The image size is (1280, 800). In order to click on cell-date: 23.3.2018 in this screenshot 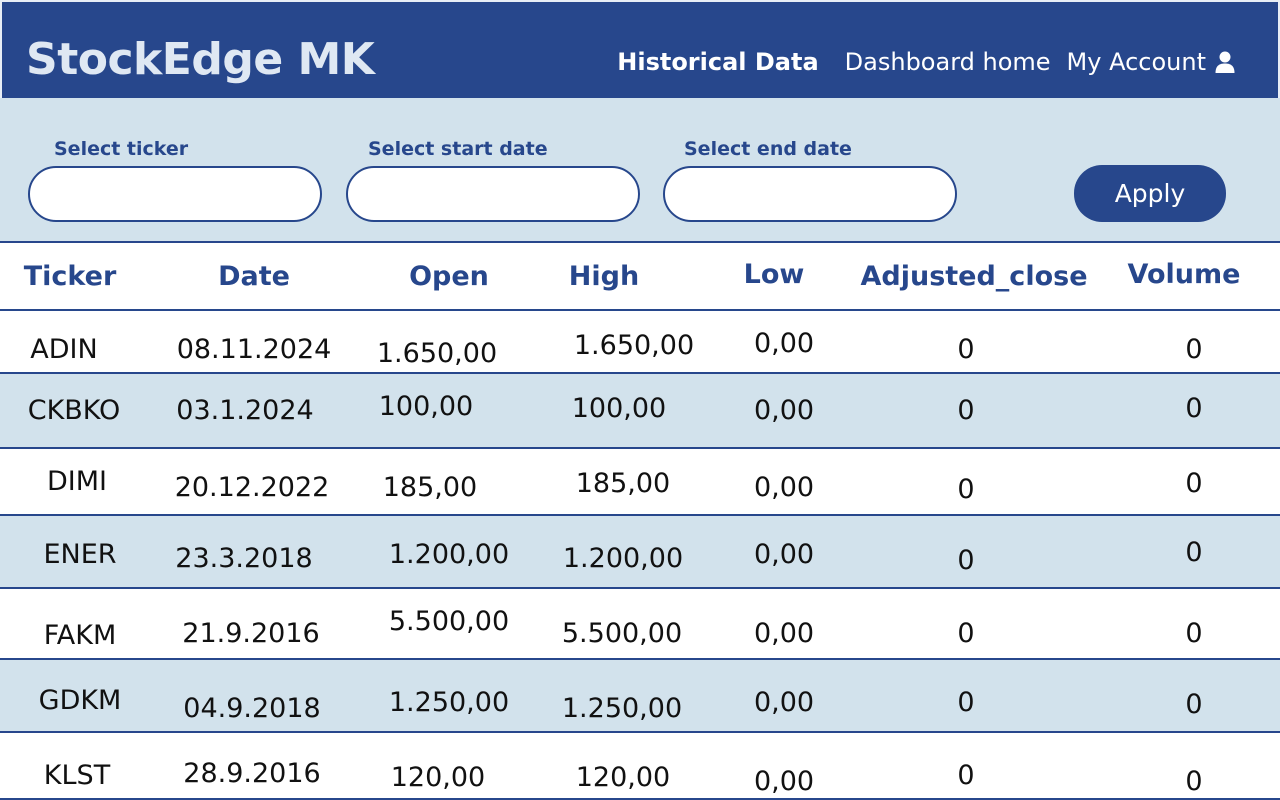, I will do `click(244, 558)`.